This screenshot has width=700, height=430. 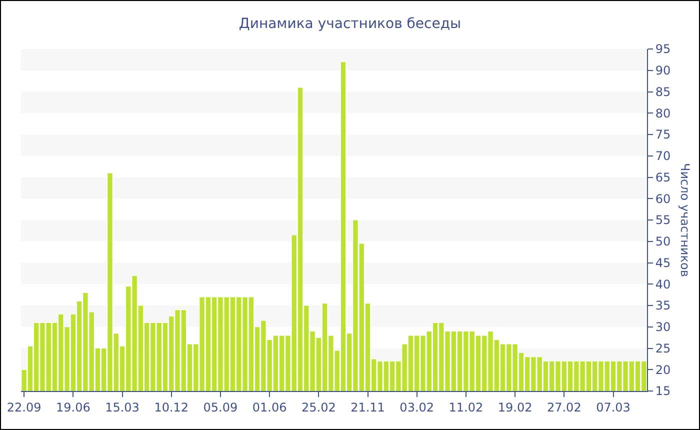 I want to click on y-tick-label: 85, so click(x=663, y=91).